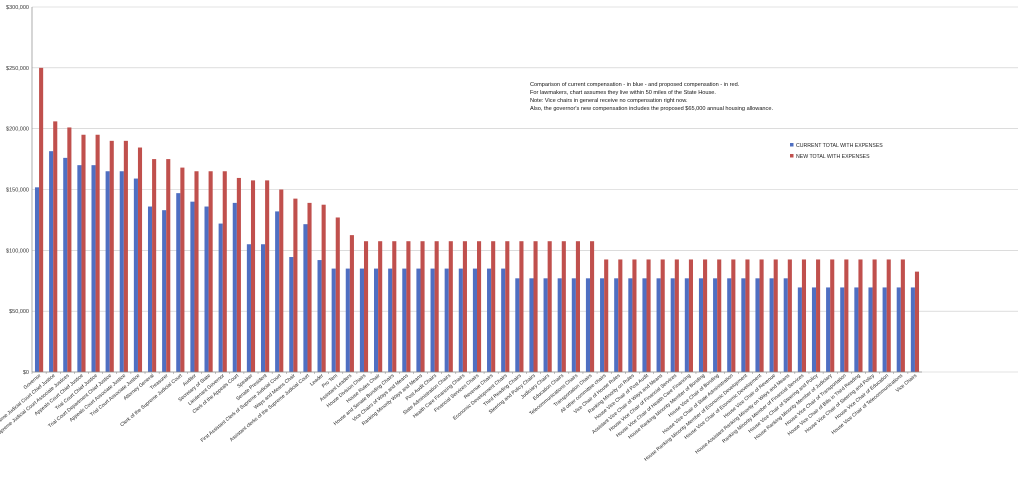 The width and height of the screenshot is (1024, 494). What do you see at coordinates (26, 373) in the screenshot?
I see `y-tick-label: $0` at bounding box center [26, 373].